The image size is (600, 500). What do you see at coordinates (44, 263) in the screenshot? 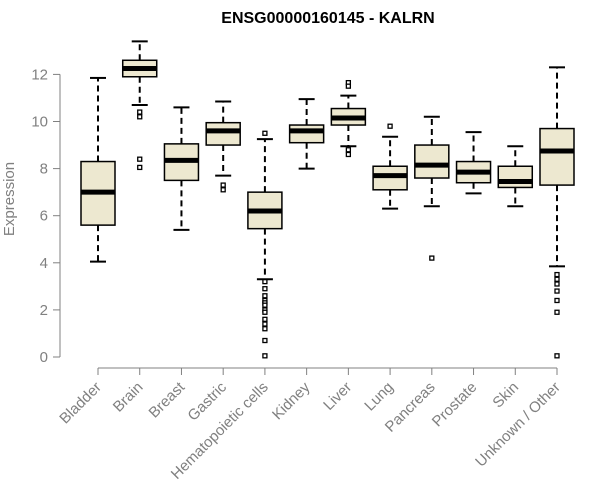
I see `y-tick-label: 4` at bounding box center [44, 263].